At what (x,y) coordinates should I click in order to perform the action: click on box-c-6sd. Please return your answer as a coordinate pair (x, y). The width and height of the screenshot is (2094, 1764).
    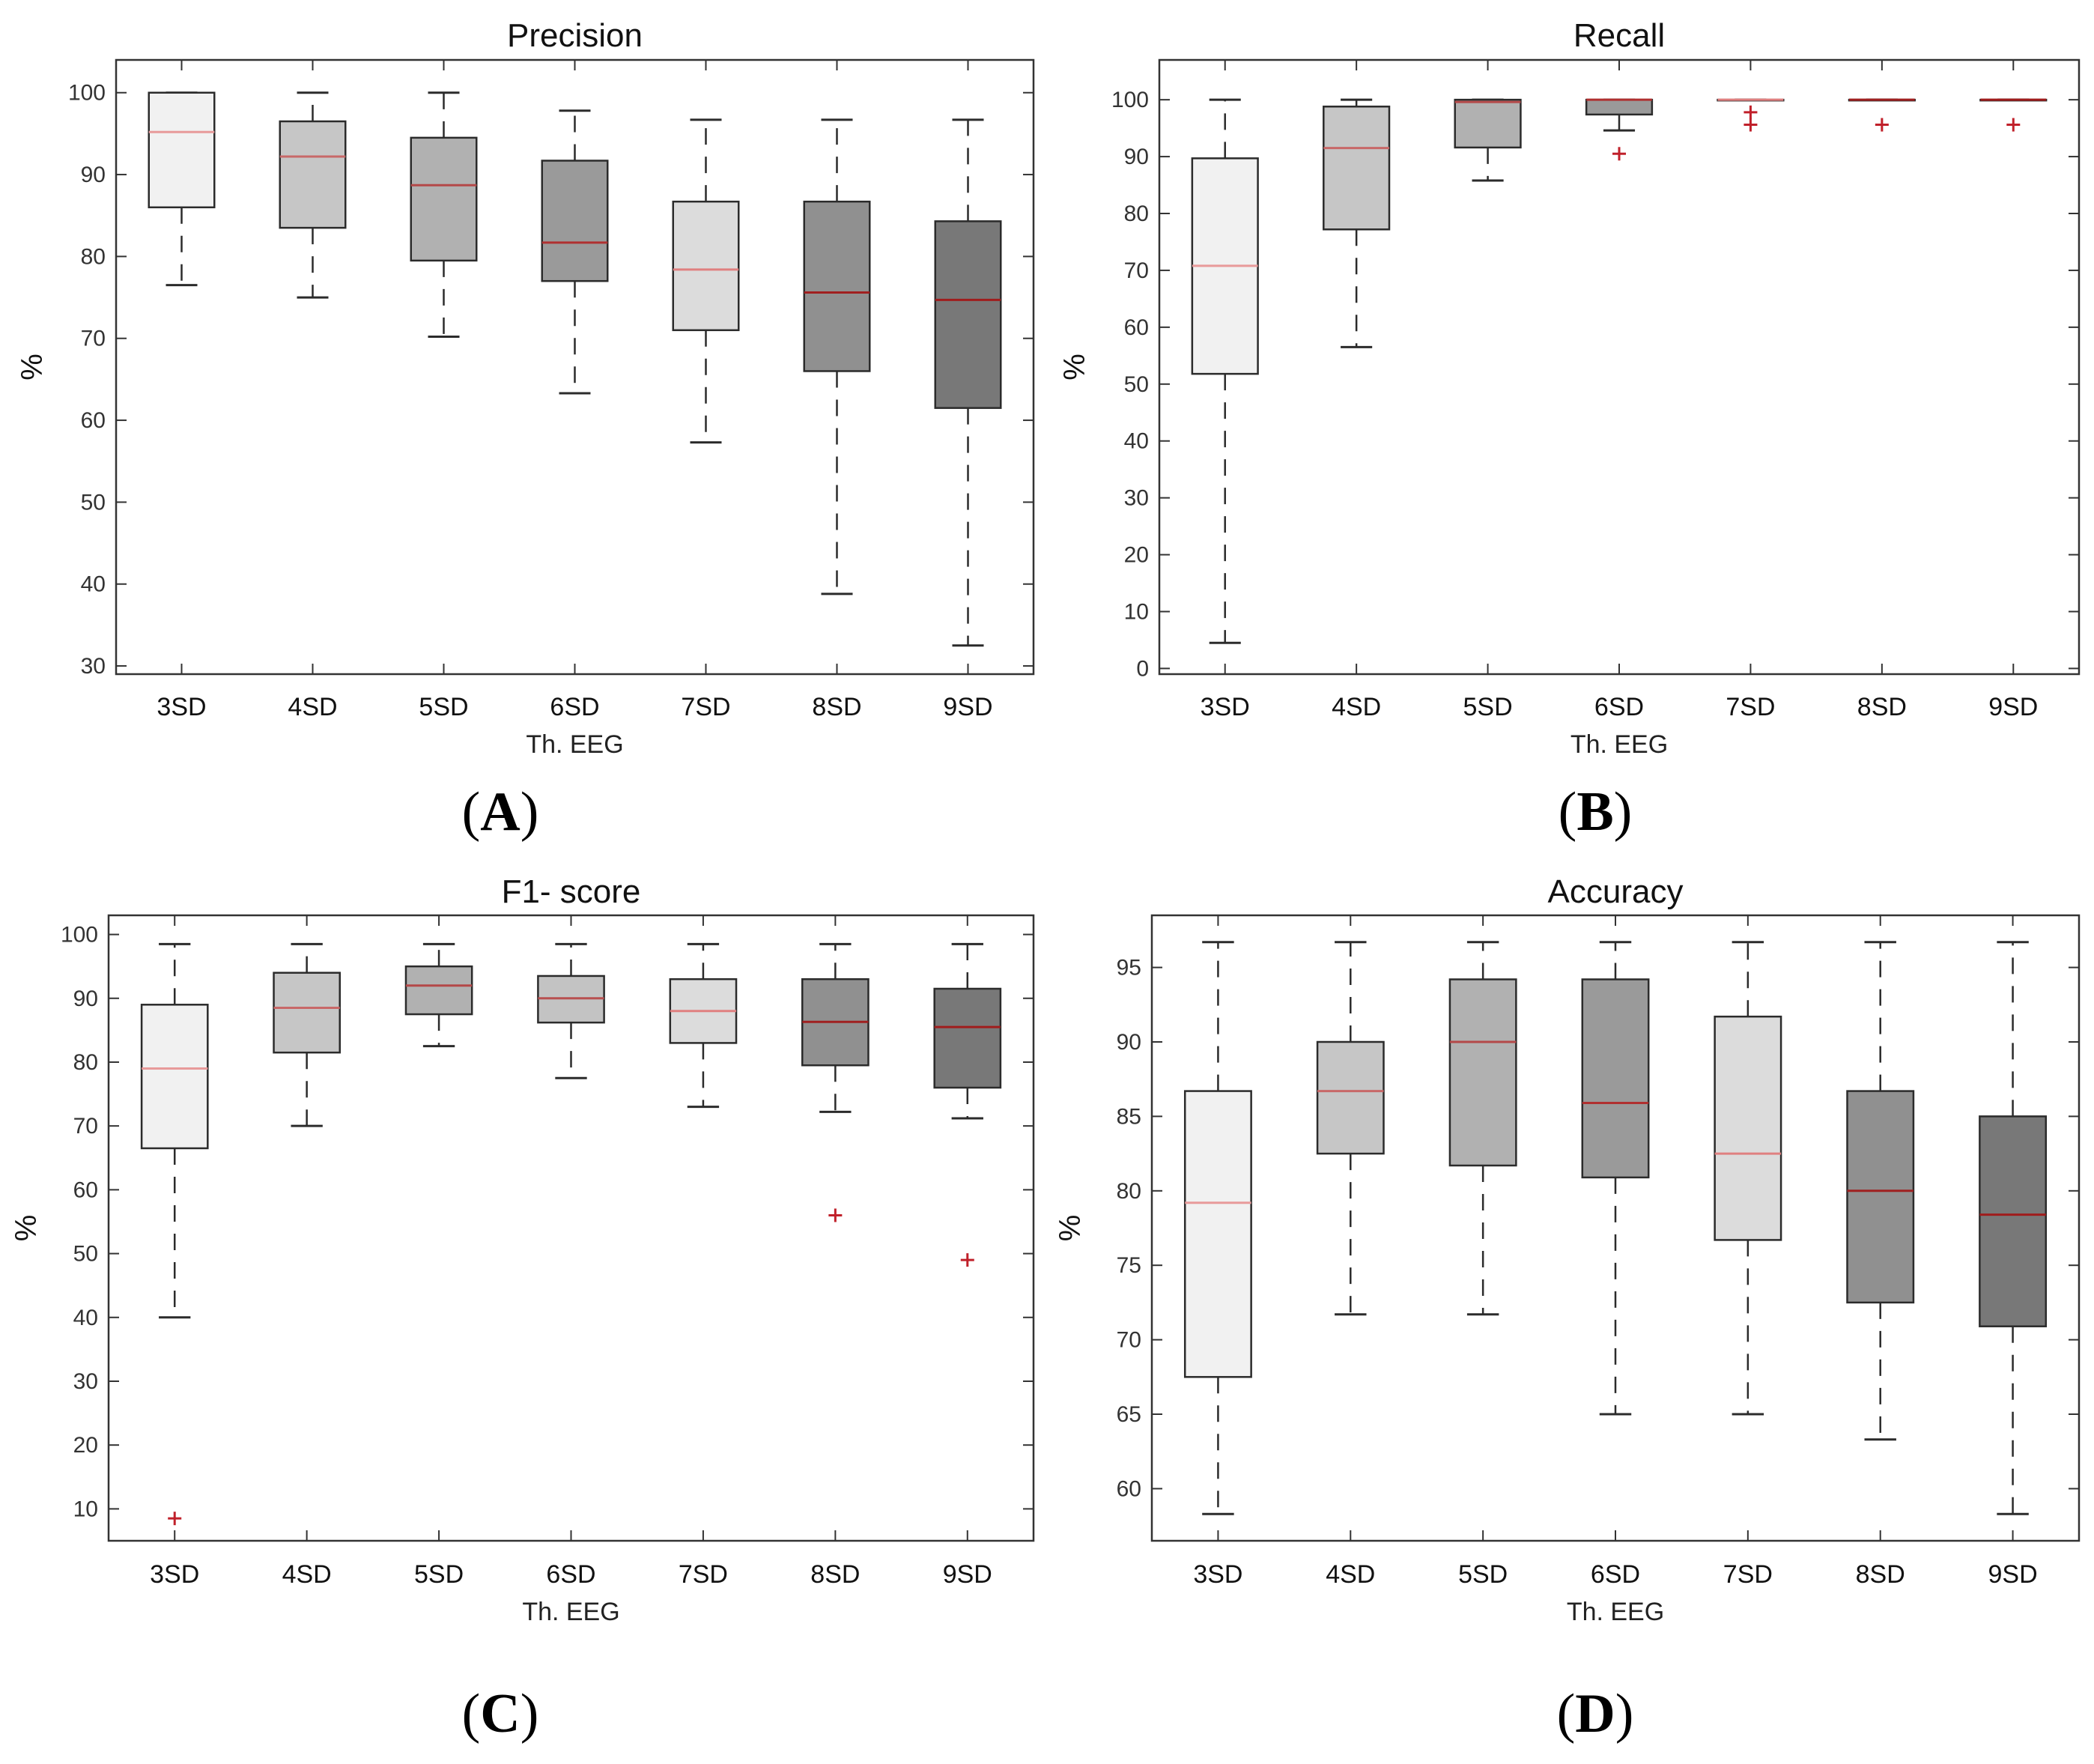
    Looking at the image, I should click on (571, 1010).